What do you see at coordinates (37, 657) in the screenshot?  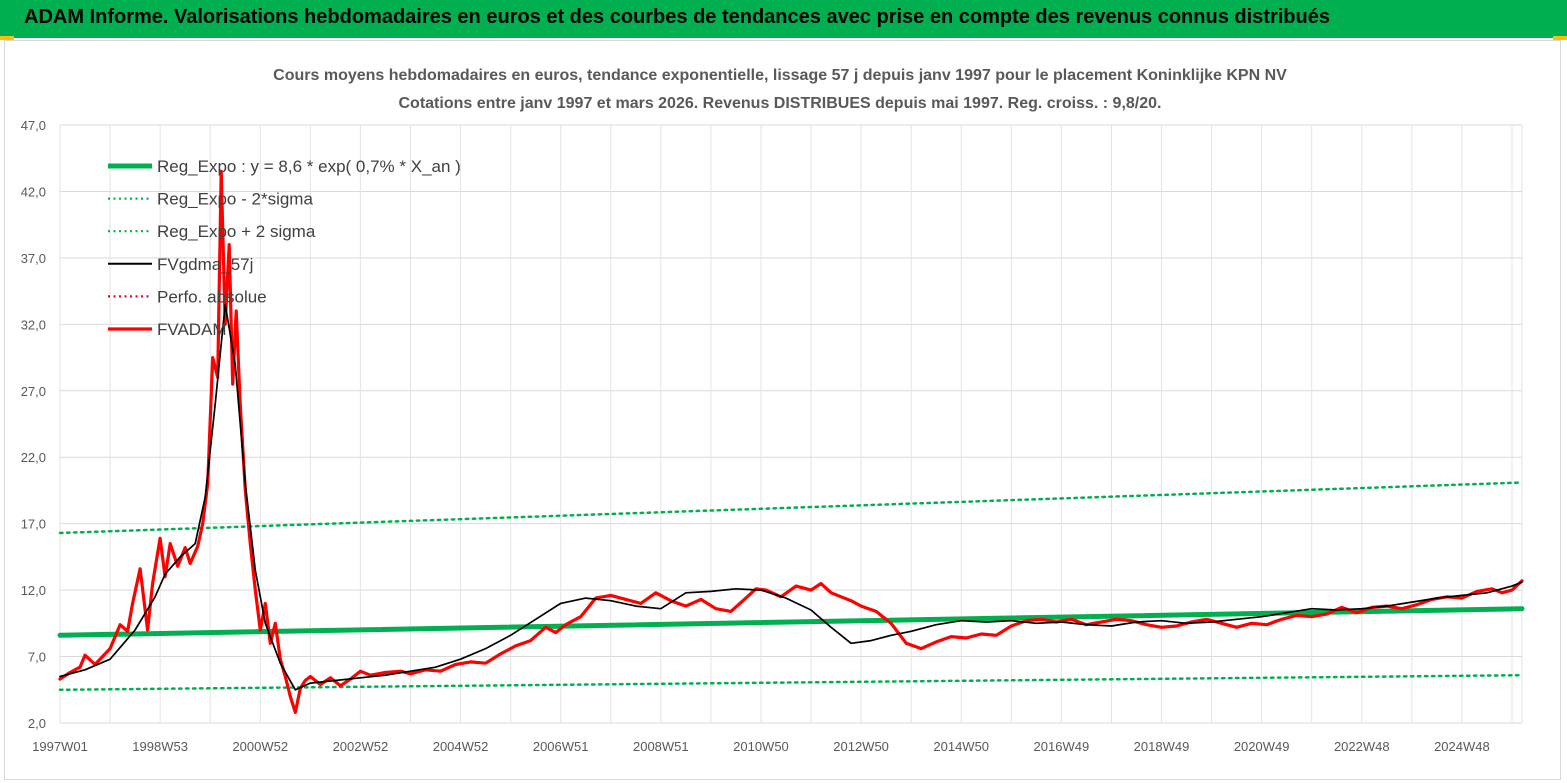 I see `y-tick-label: 7,0` at bounding box center [37, 657].